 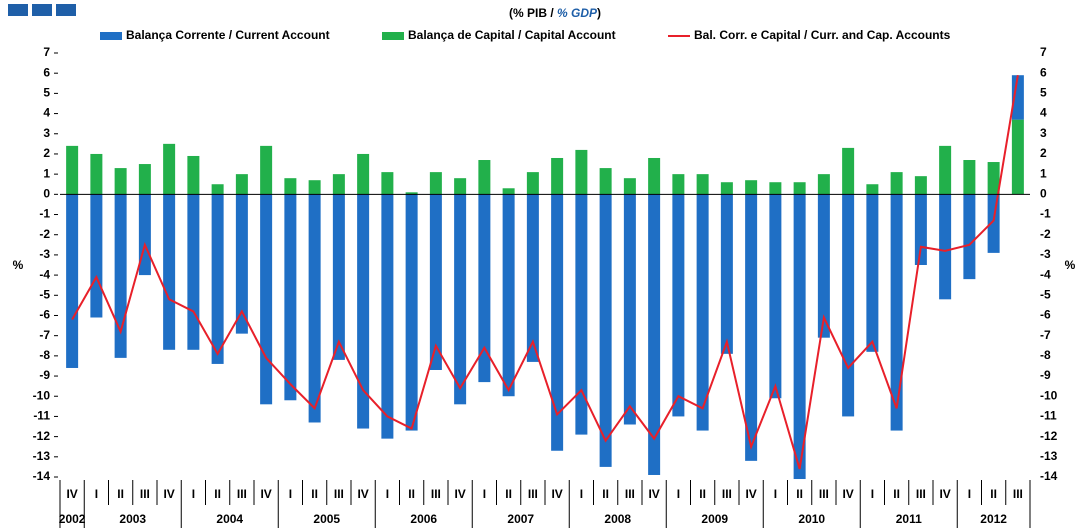 What do you see at coordinates (46, 153) in the screenshot?
I see `y-tick-label: 2` at bounding box center [46, 153].